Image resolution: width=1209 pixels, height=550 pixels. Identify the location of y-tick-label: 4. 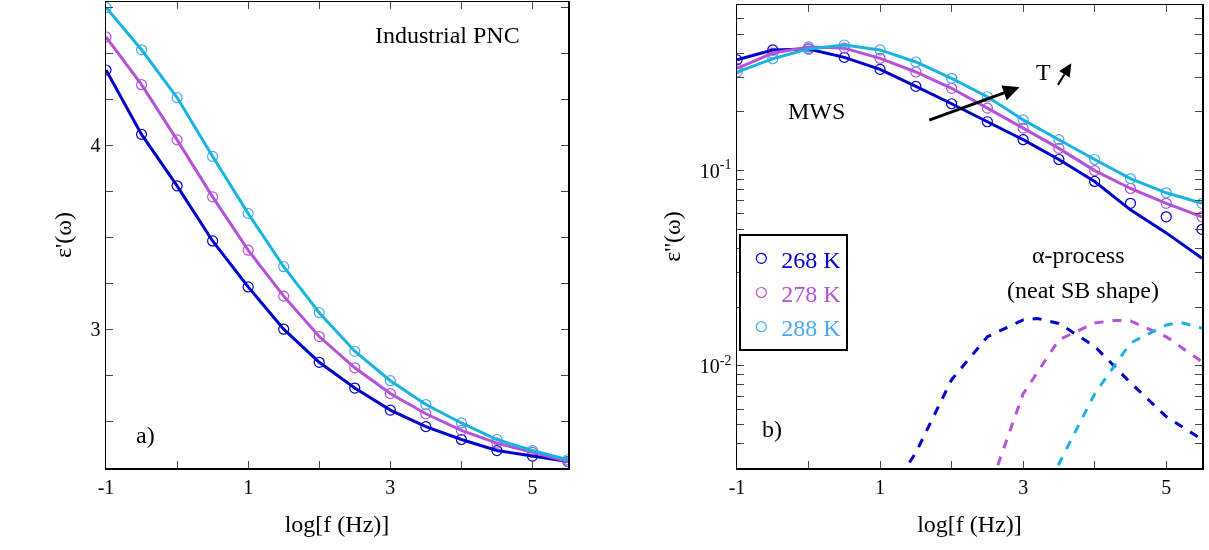
(95, 145).